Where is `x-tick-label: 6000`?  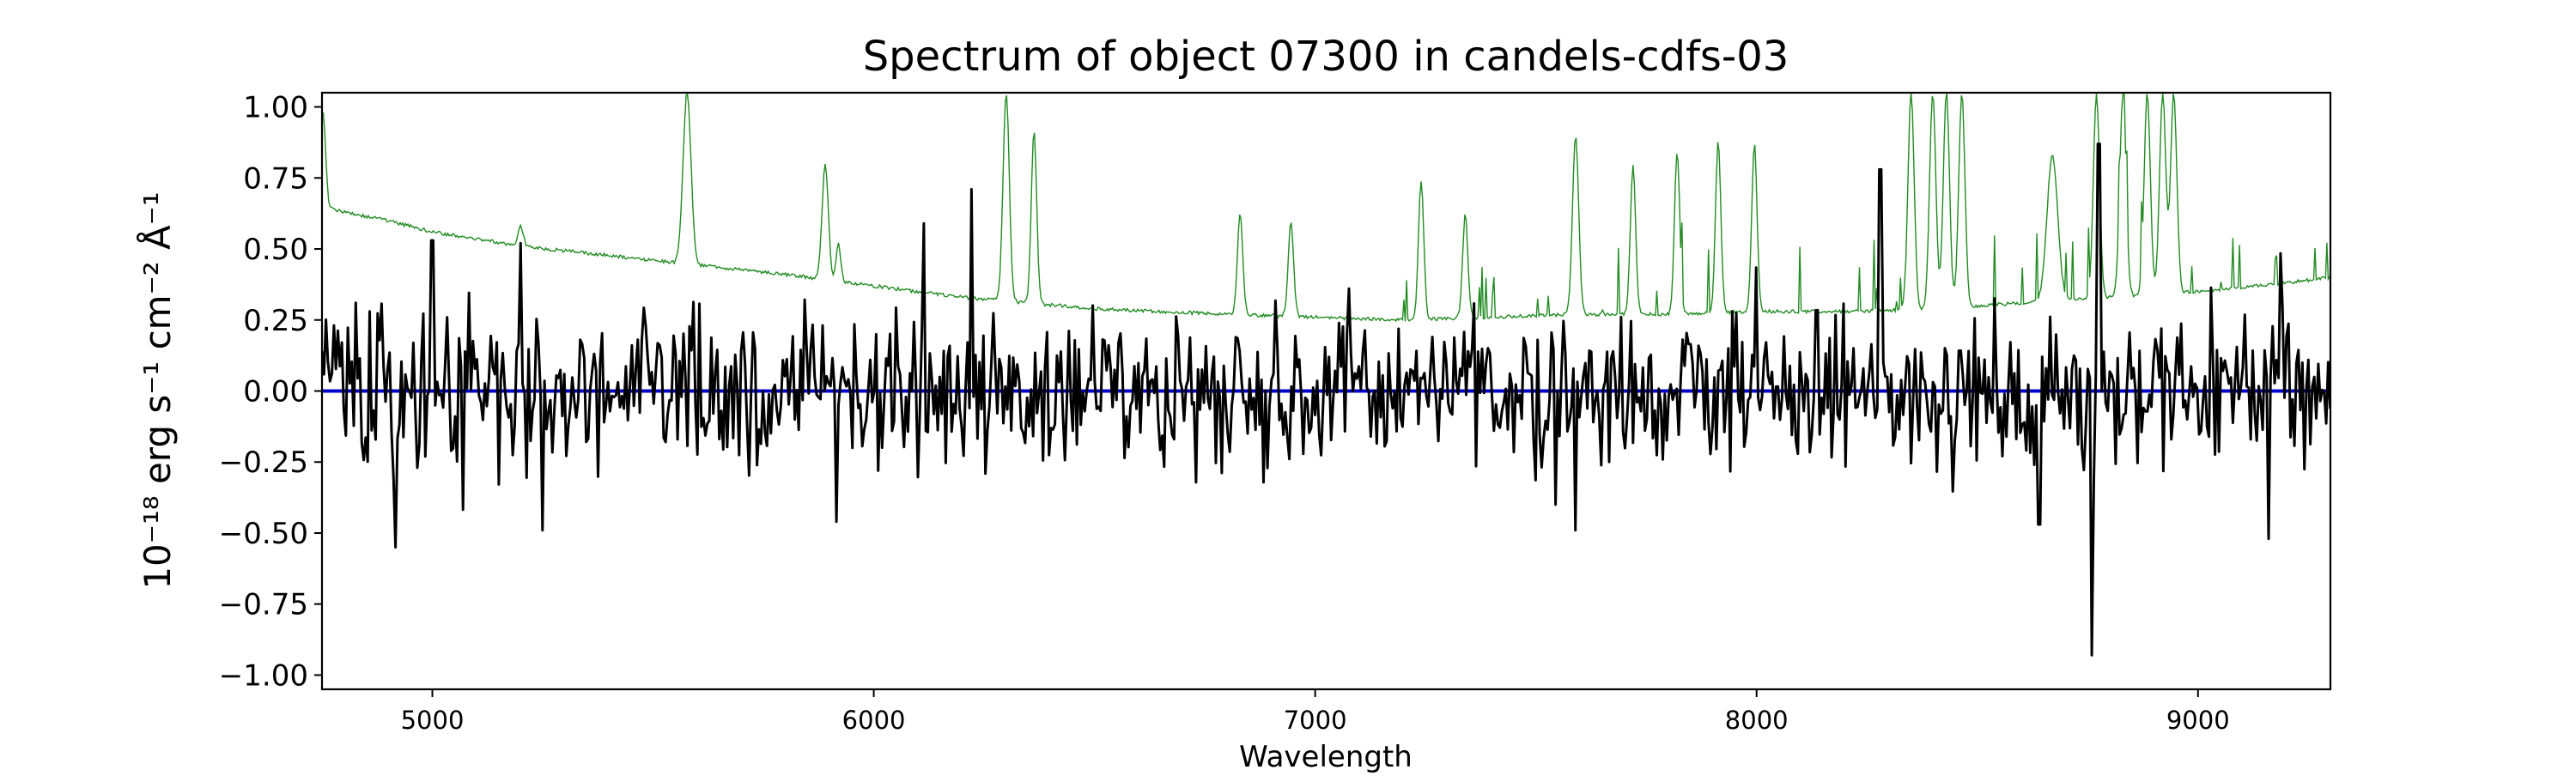
x-tick-label: 6000 is located at coordinates (874, 720).